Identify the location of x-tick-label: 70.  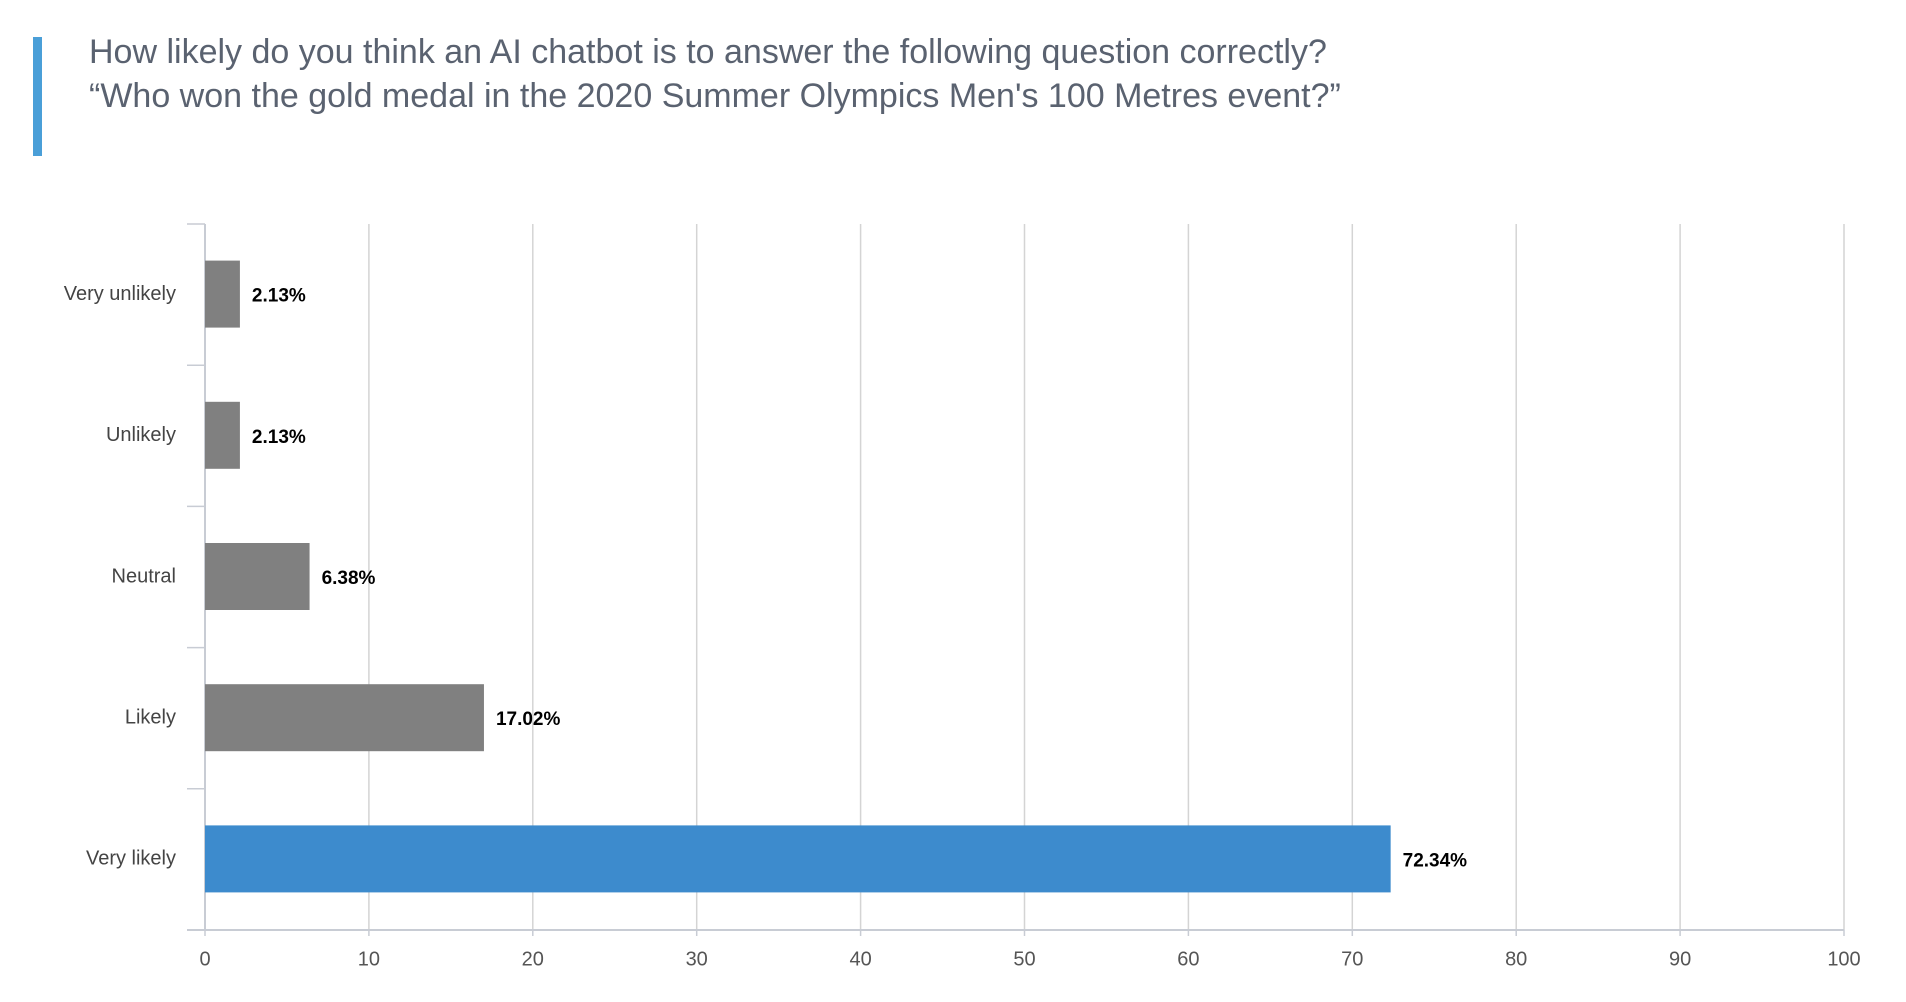
(1352, 959).